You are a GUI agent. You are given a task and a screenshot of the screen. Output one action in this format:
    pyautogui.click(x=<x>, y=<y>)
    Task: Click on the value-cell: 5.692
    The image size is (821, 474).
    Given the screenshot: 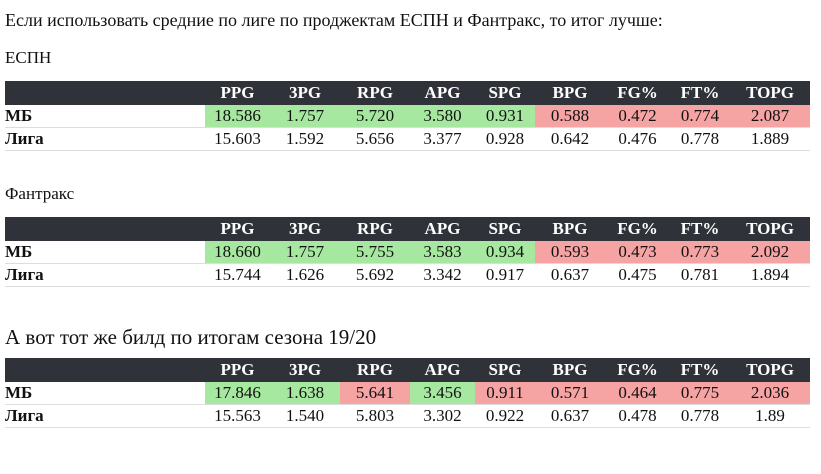 What is the action you would take?
    pyautogui.click(x=375, y=275)
    